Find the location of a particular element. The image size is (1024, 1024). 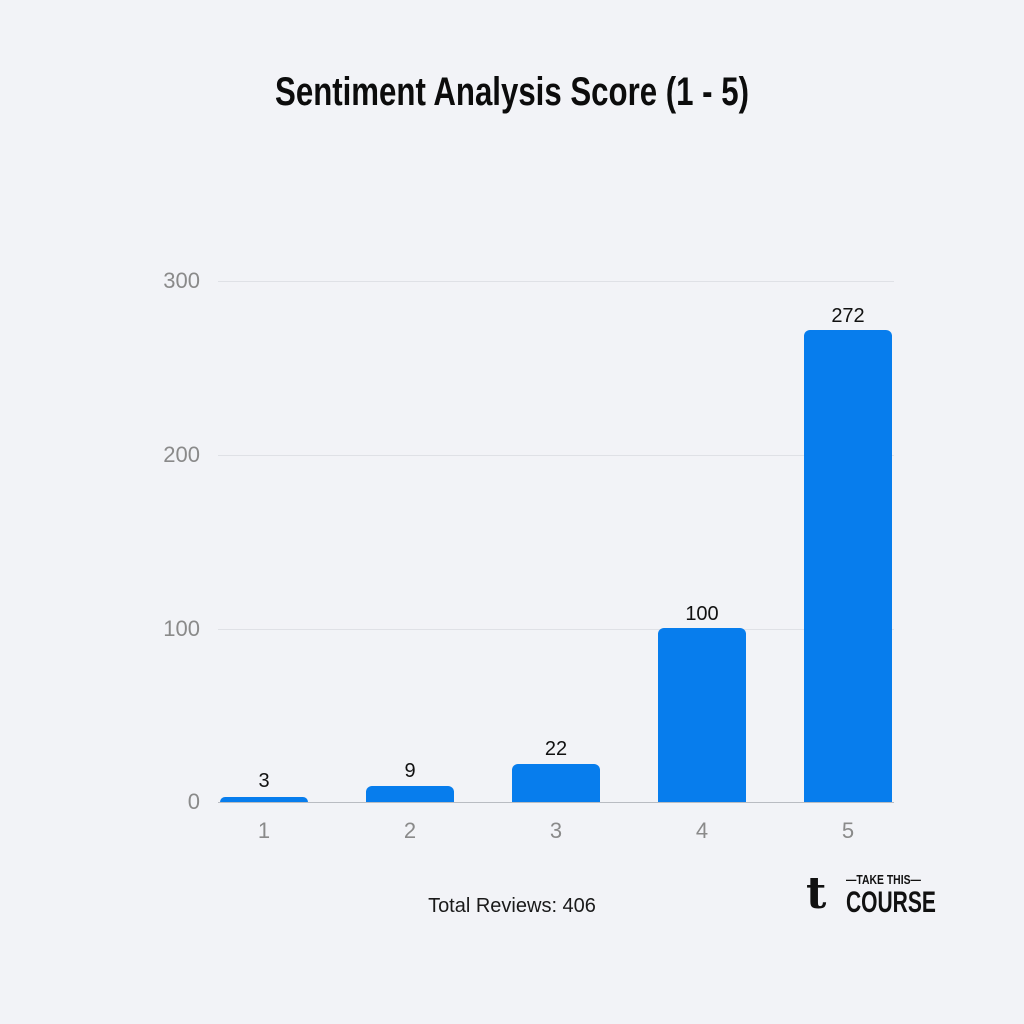

bar-value-label: 22 is located at coordinates (556, 749).